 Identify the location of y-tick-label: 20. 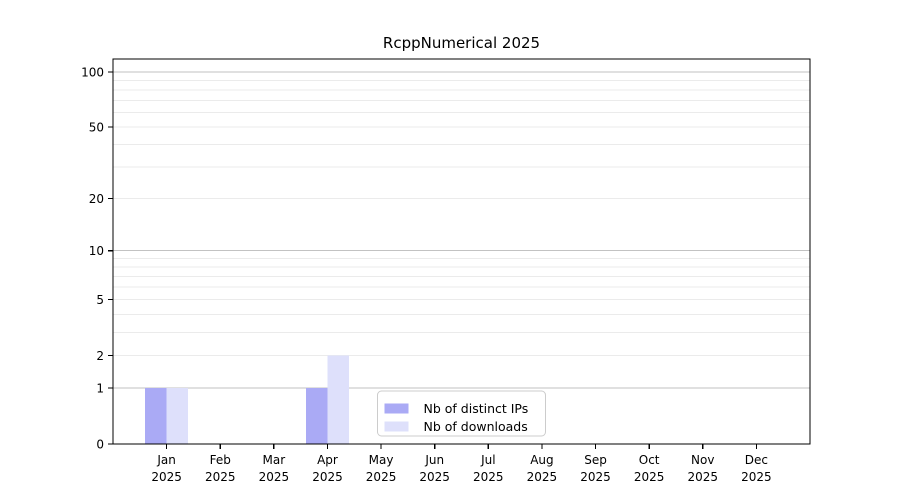
(96, 199).